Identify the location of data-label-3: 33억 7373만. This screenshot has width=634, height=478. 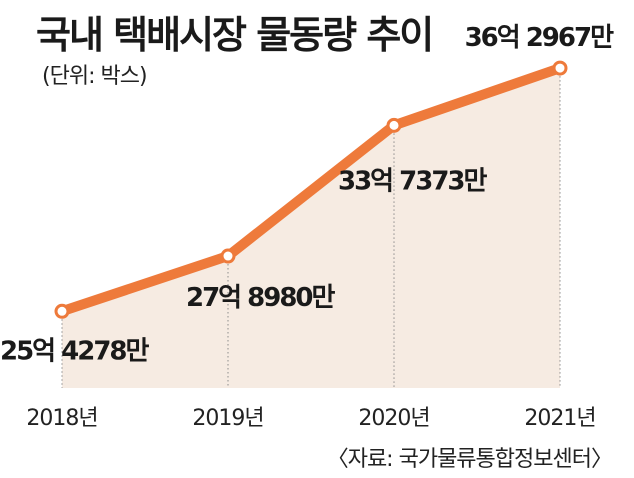
(413, 181).